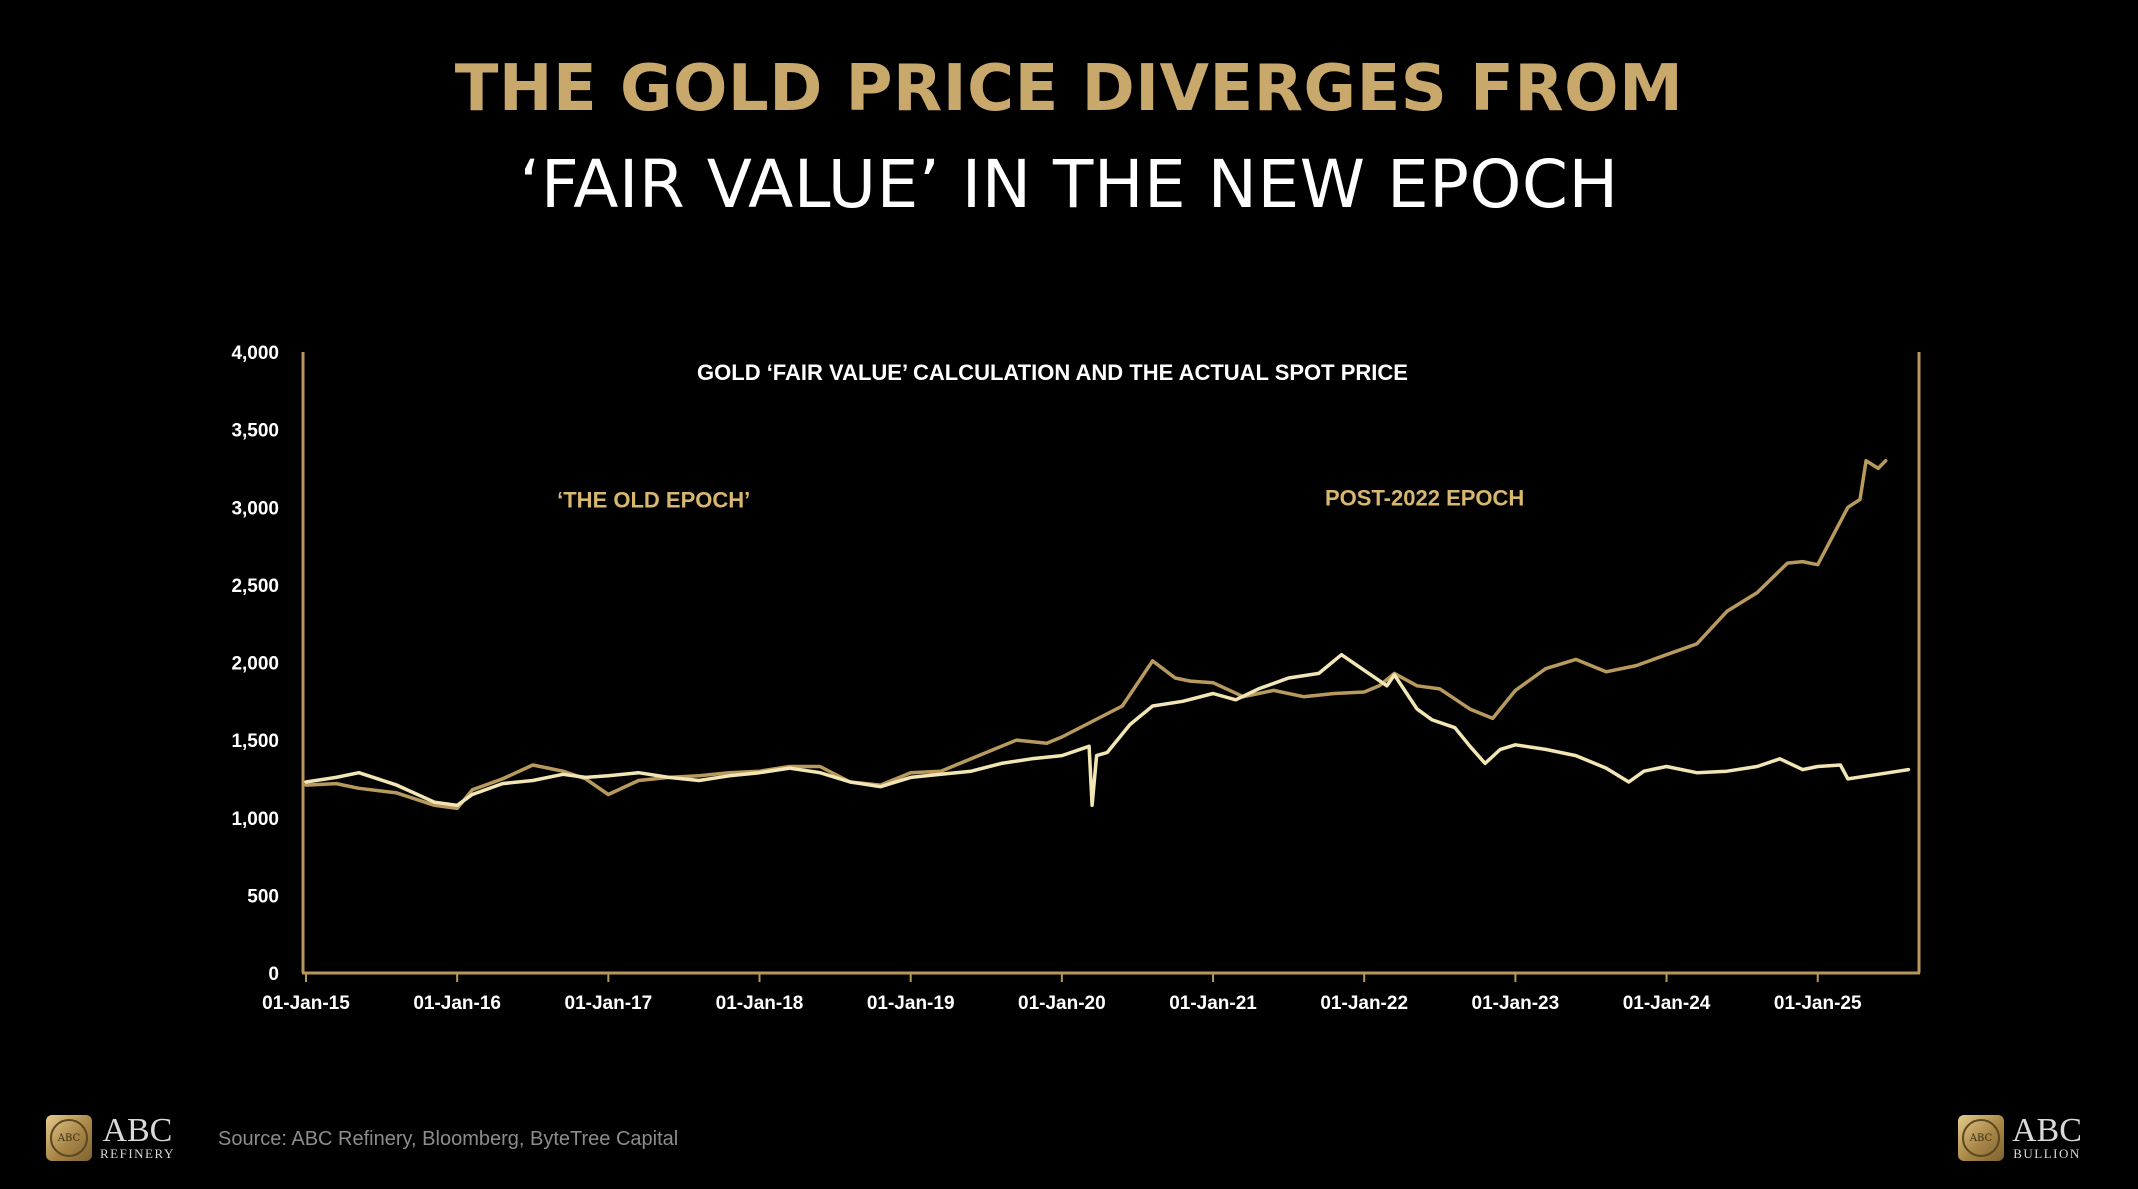 Image resolution: width=2138 pixels, height=1189 pixels. I want to click on epoch-annotation: POST-2022 EPOCH, so click(1424, 498).